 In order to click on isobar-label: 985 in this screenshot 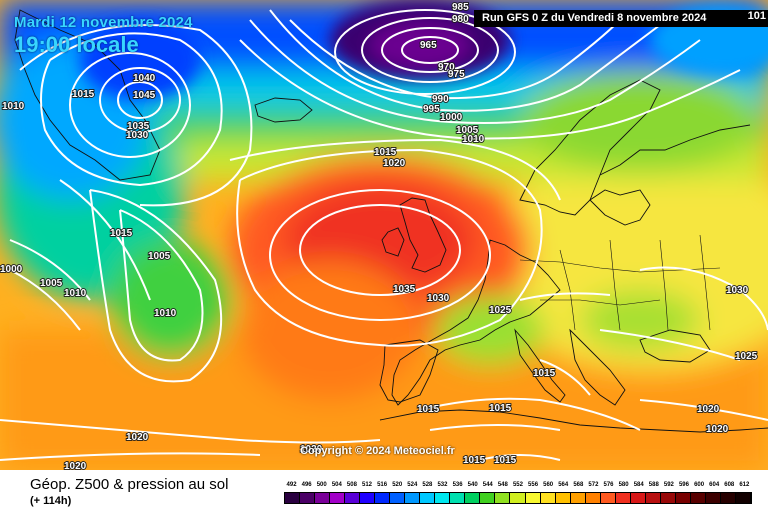, I will do `click(460, 7)`.